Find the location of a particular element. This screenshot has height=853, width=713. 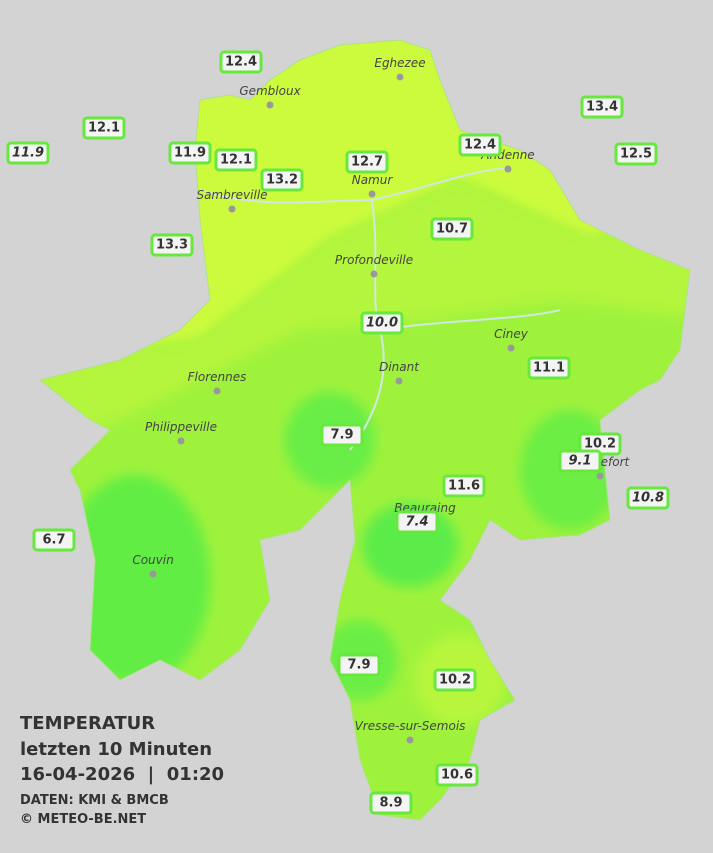

legend-subtitle: letzten 10 Minuten is located at coordinates (116, 749).